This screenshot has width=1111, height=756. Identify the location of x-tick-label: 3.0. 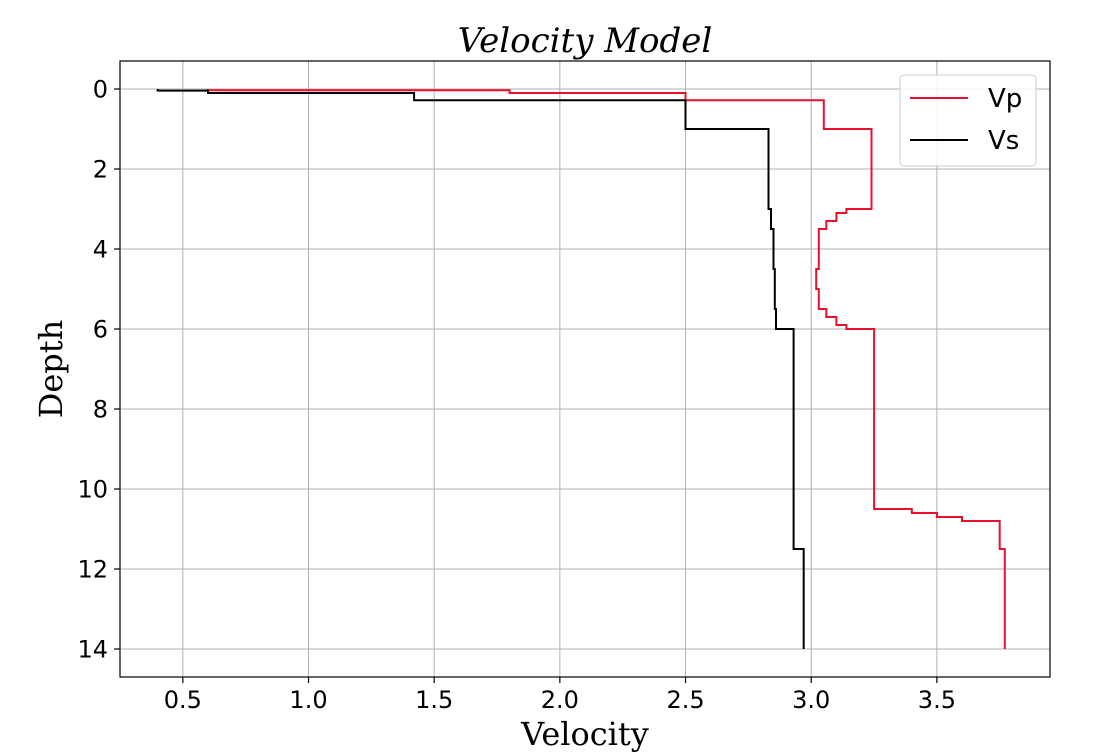
(811, 700).